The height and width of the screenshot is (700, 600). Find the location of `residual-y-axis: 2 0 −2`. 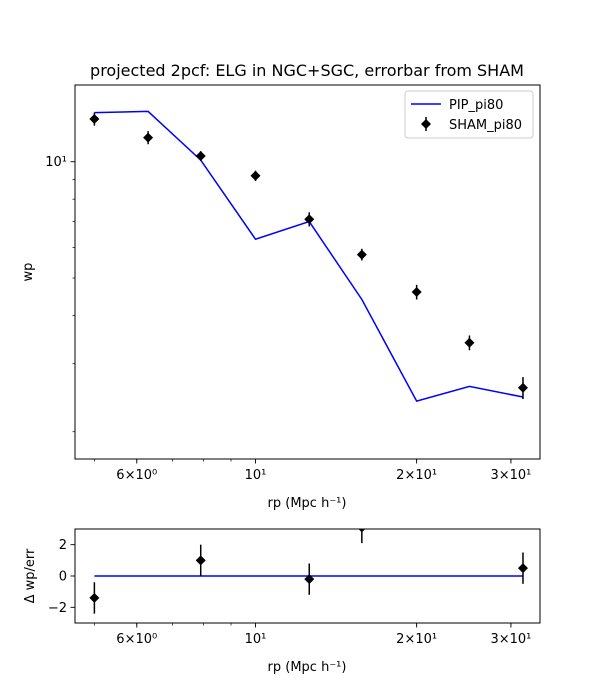

residual-y-axis: 2 0 −2 is located at coordinates (61, 577).